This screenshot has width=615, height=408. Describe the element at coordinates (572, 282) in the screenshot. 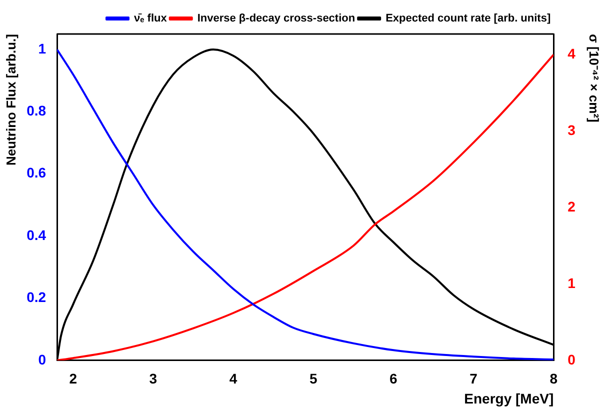

I see `y2-tick-label: 1` at that location.